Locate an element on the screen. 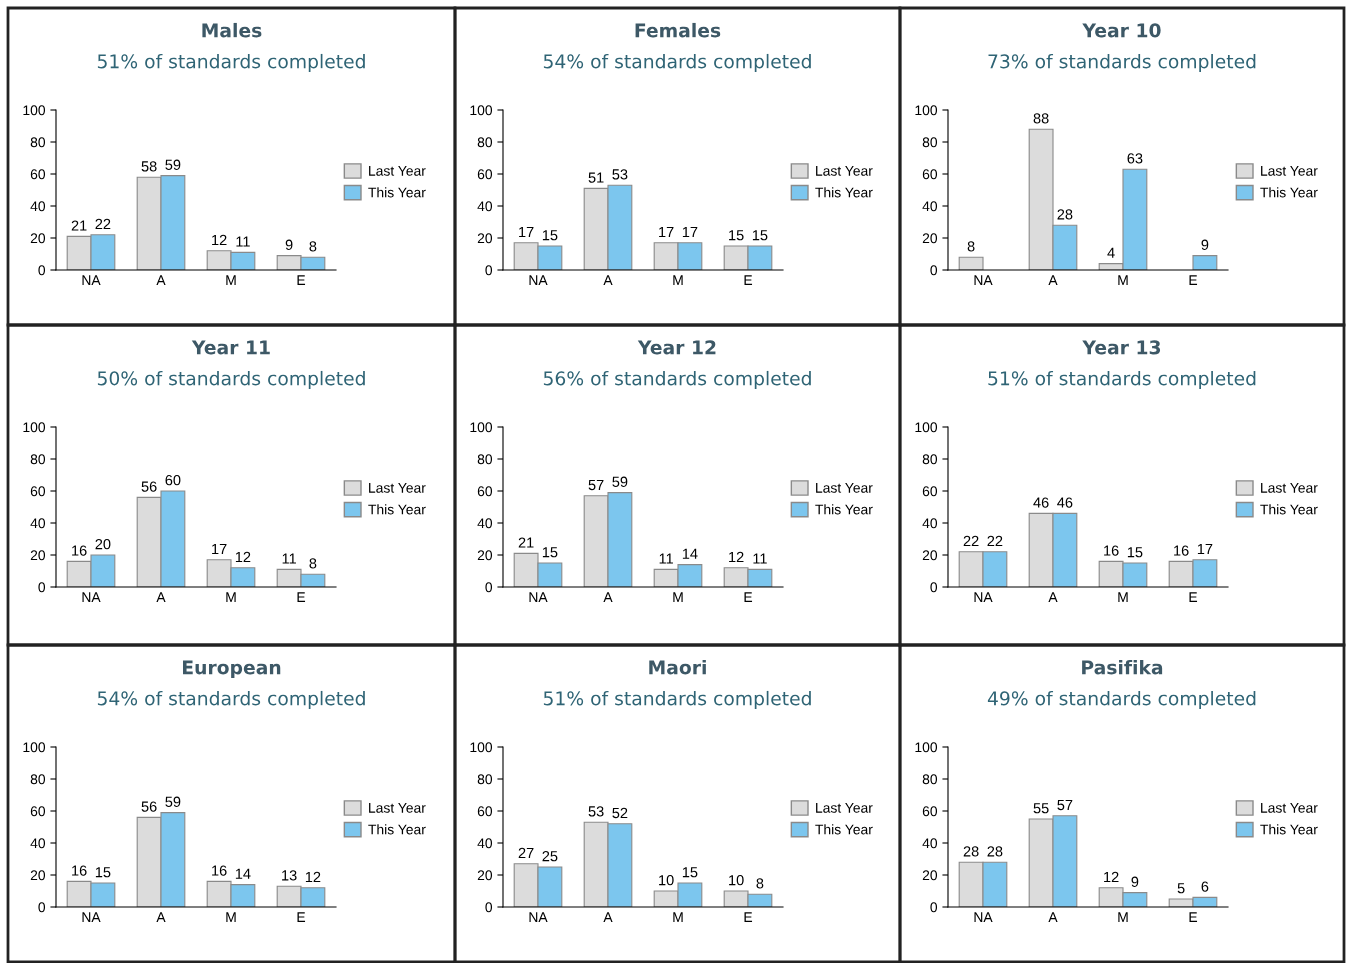  chart-title: Maori is located at coordinates (677, 667).